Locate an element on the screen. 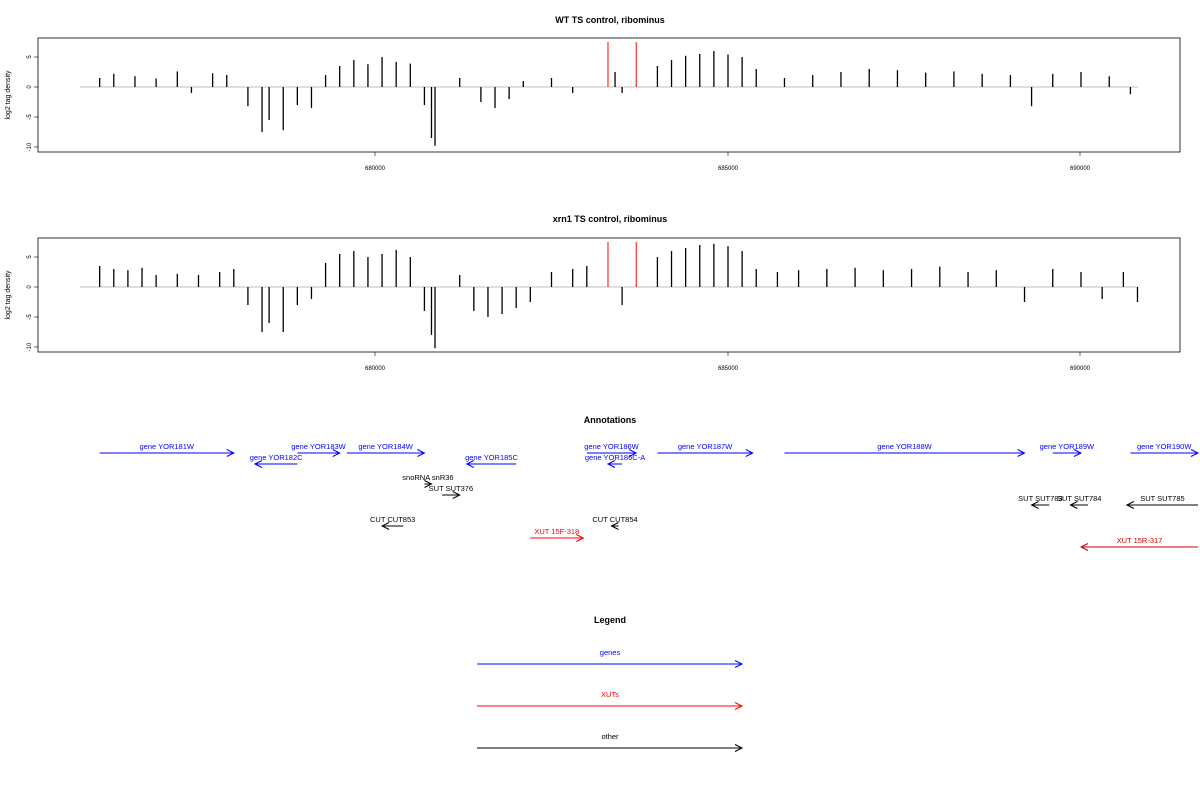 The height and width of the screenshot is (800, 1200). annotation-feature: gene YOR186C-A is located at coordinates (615, 460).